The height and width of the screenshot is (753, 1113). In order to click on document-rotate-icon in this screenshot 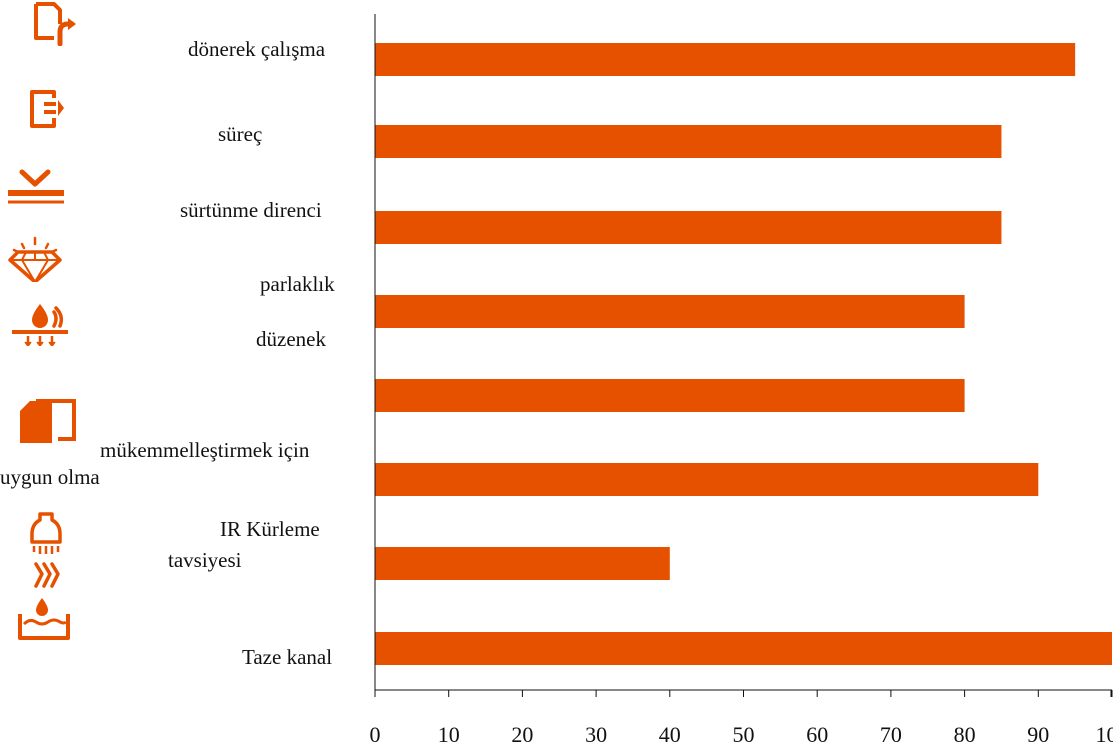, I will do `click(55, 24)`.